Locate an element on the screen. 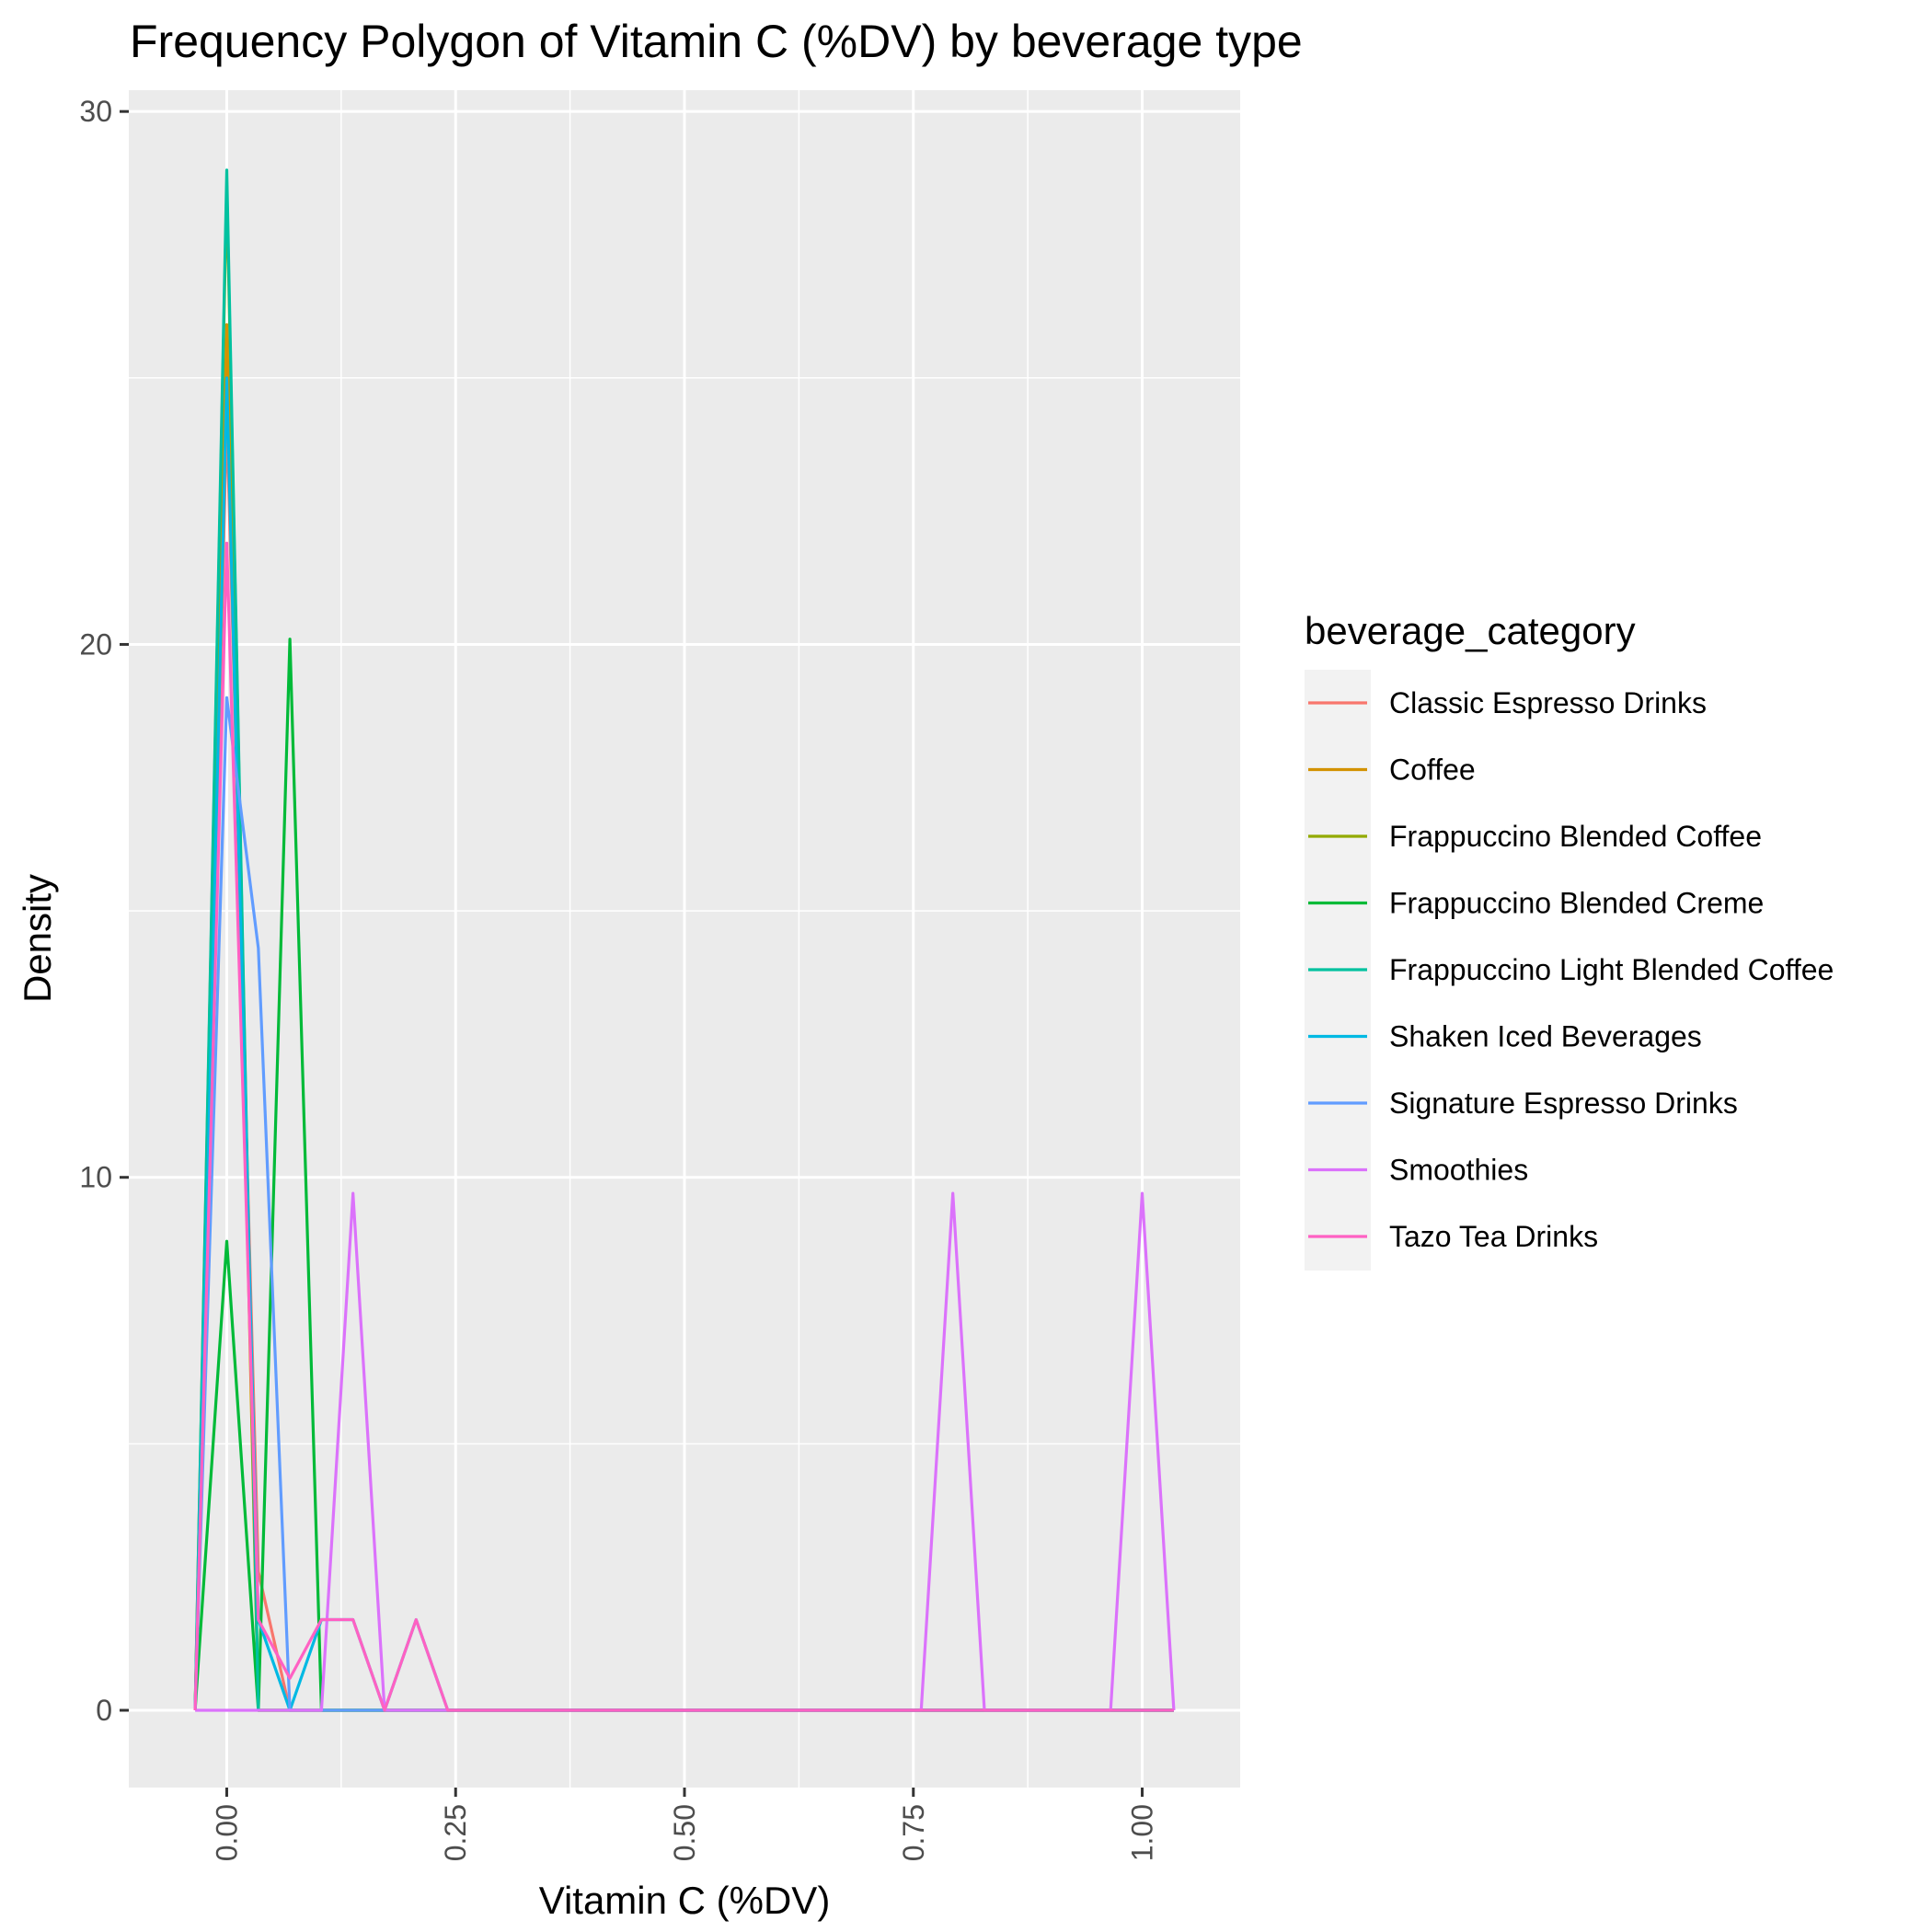 This screenshot has height=1932, width=1932. legend-label: Frappuccino Blended Creme is located at coordinates (1576, 903).